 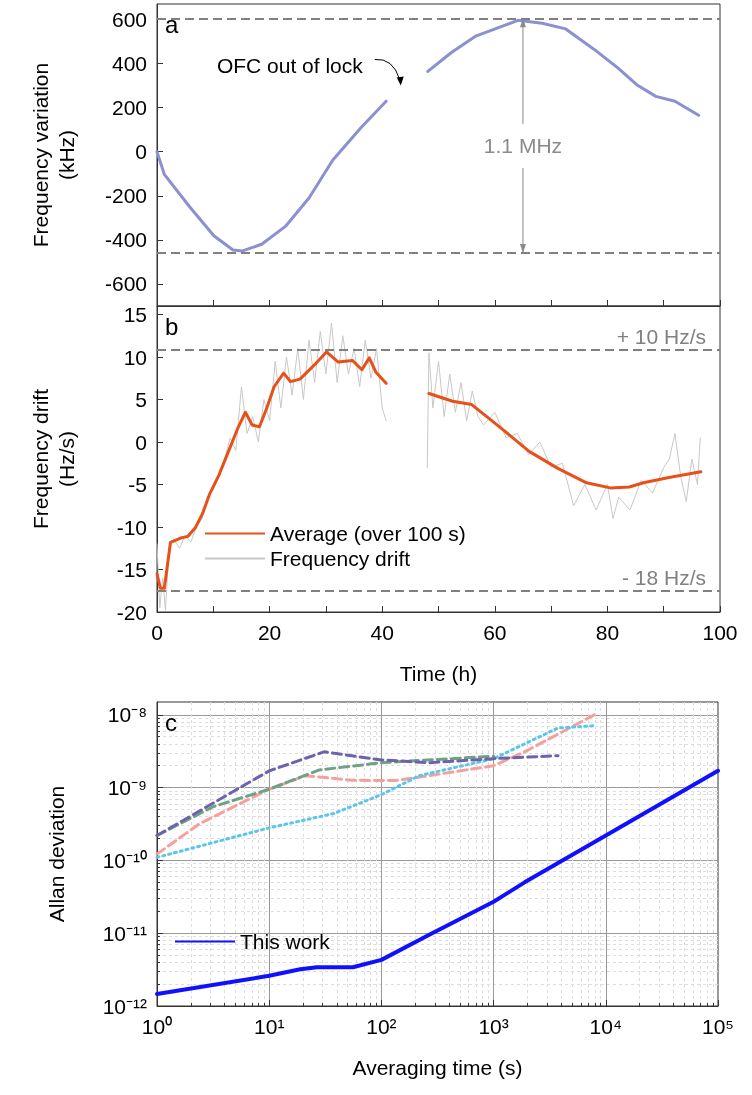 I want to click on y-tick-label: 600, so click(x=129, y=19).